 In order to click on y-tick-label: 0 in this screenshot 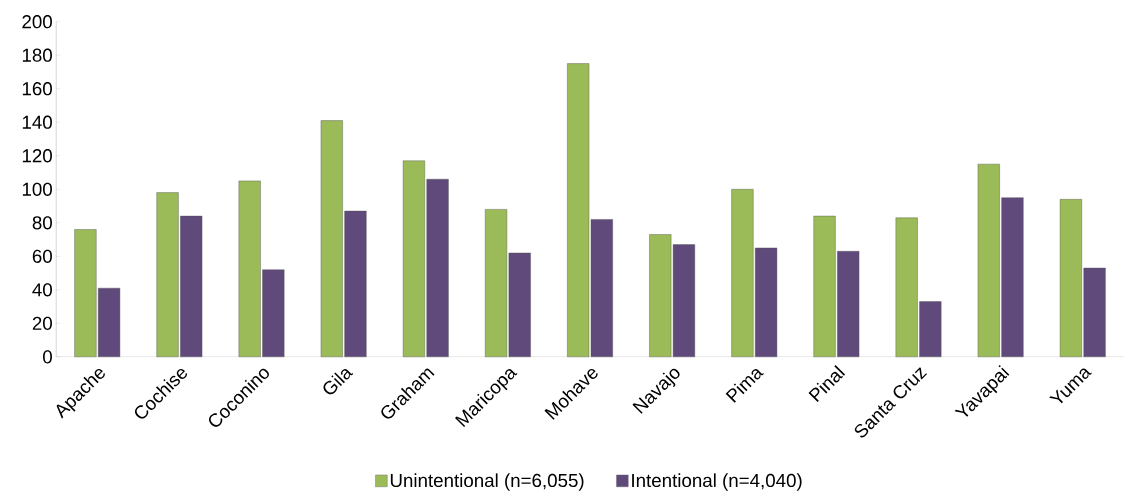, I will do `click(47, 357)`.